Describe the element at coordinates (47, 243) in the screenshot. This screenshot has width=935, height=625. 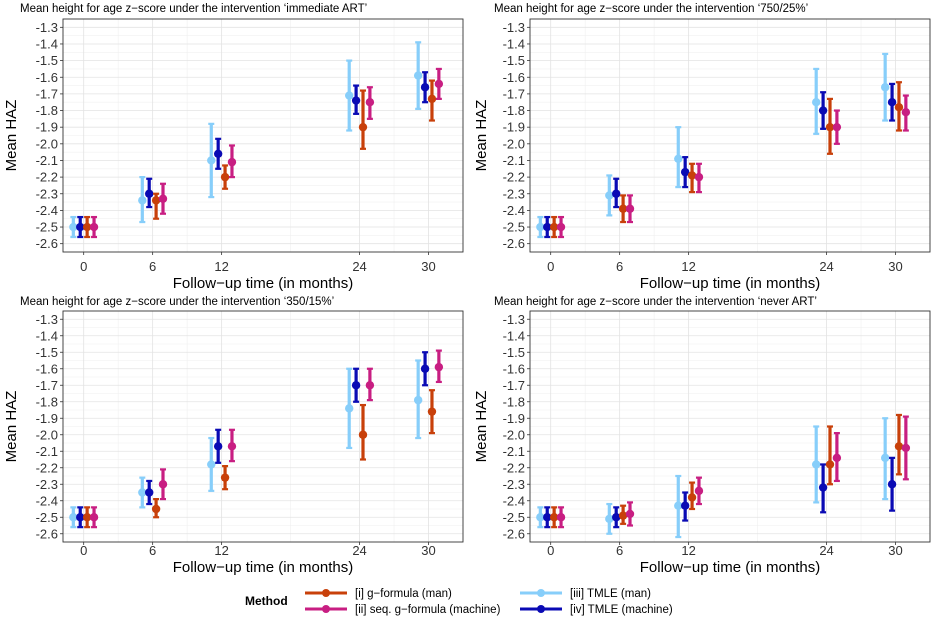
I see `y-tick-label: -2.6` at that location.